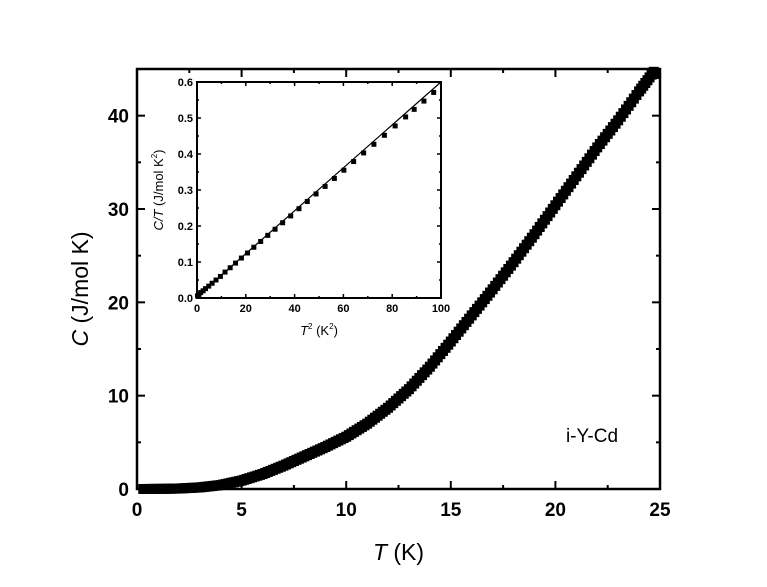 The width and height of the screenshot is (767, 587). What do you see at coordinates (123, 490) in the screenshot?
I see `y-tick-label: 0` at bounding box center [123, 490].